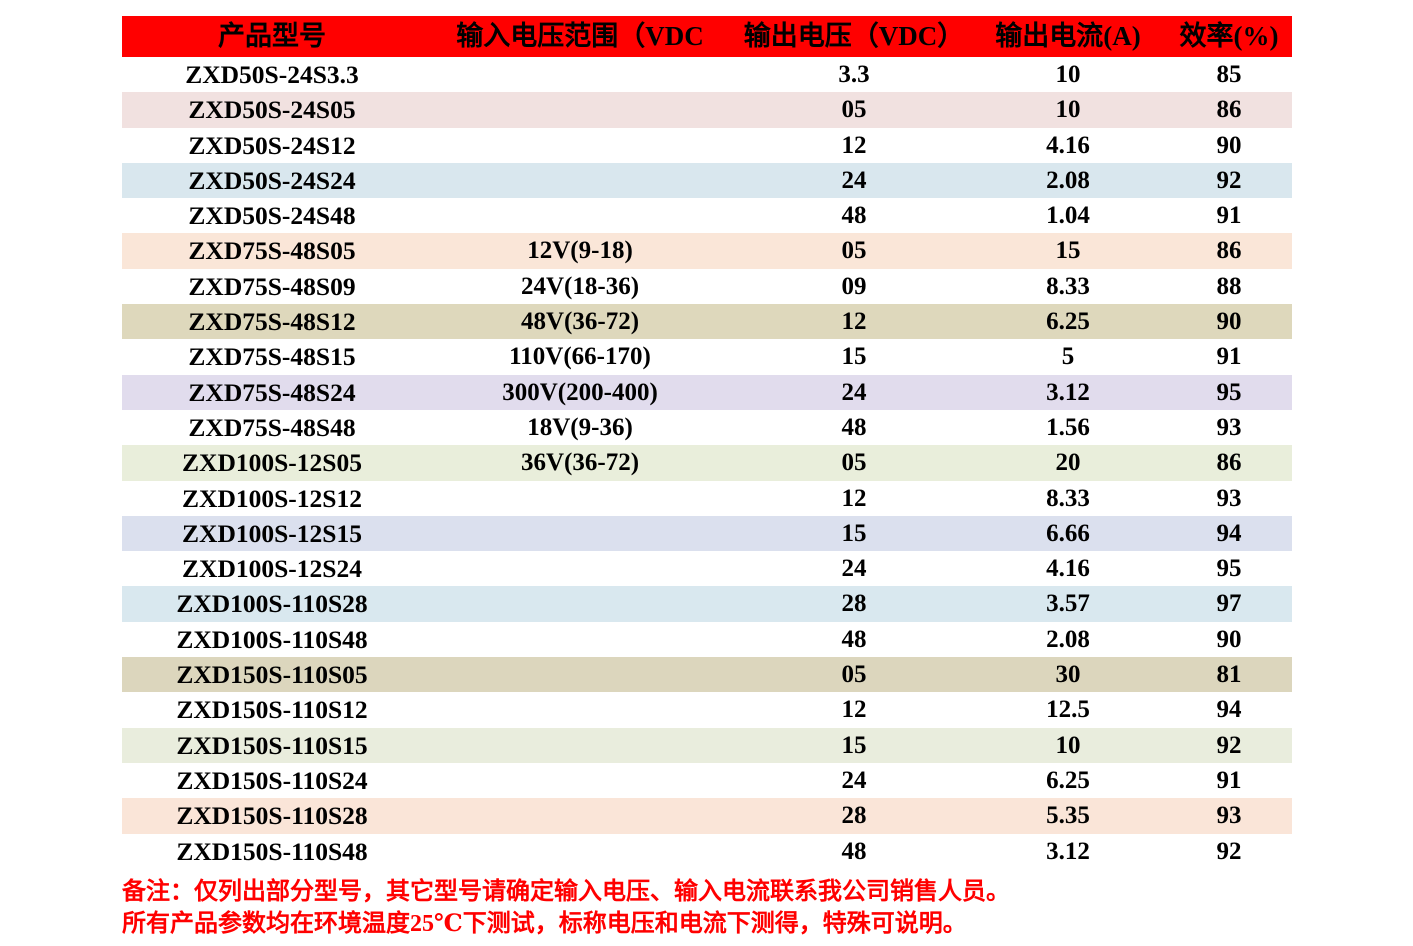 The height and width of the screenshot is (946, 1413). Describe the element at coordinates (544, 924) in the screenshot. I see `footer-note-line-2: 所有产品参数均在环境温度25℃下测试，标称电压和电流下测得，特殊可说明。` at that location.